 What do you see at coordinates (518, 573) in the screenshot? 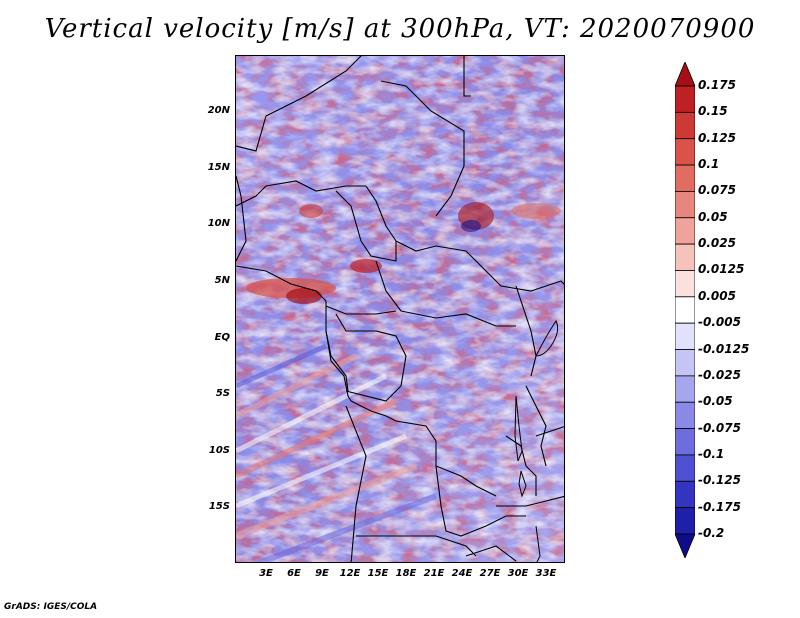
I see `lon-label-30e: 30E` at bounding box center [518, 573].